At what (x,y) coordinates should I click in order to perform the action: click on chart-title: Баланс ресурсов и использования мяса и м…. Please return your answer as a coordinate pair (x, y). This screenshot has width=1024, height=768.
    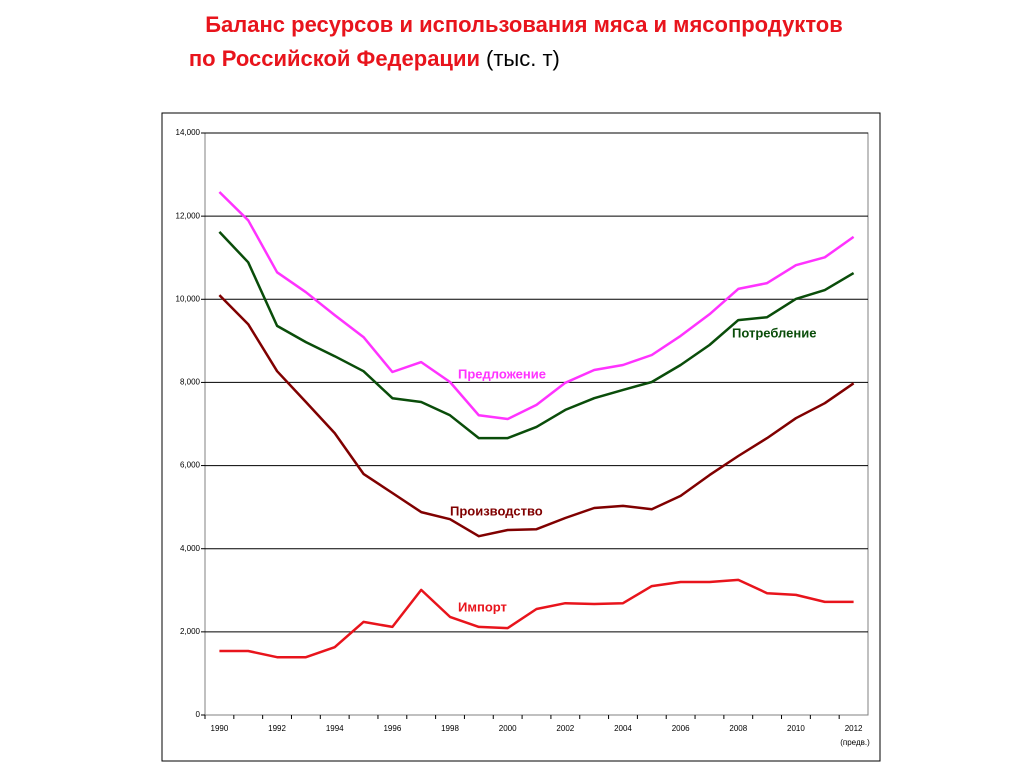
    Looking at the image, I should click on (524, 24).